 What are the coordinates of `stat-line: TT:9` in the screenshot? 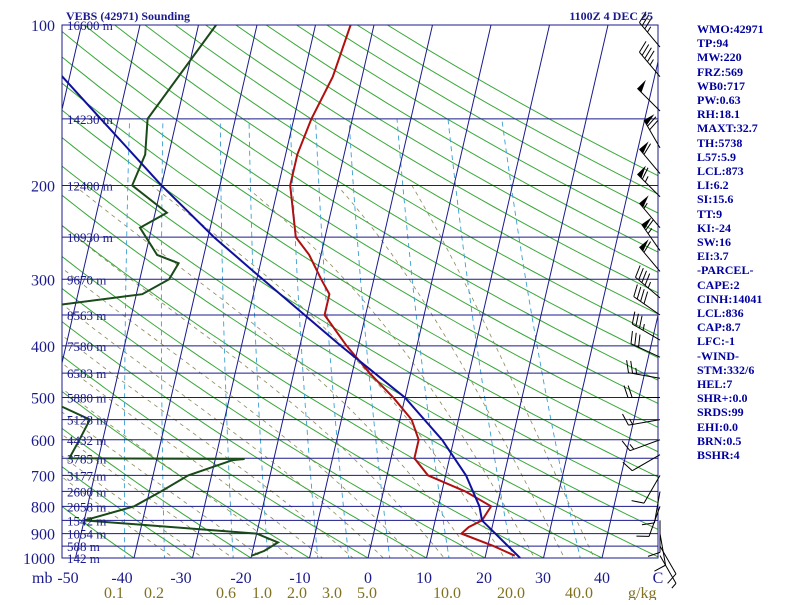 It's located at (747, 214).